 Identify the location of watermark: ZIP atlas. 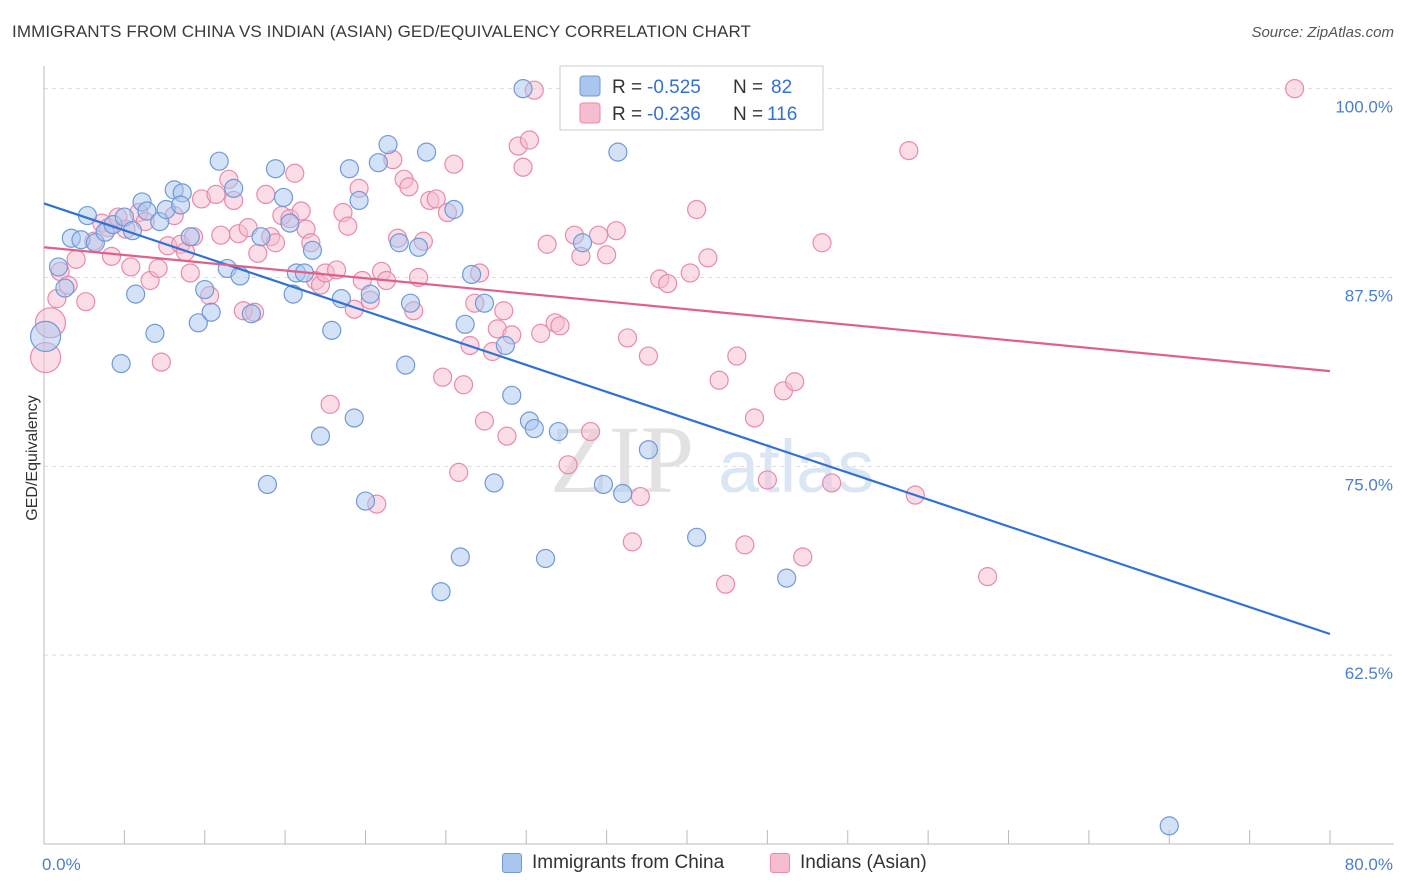
(712, 459).